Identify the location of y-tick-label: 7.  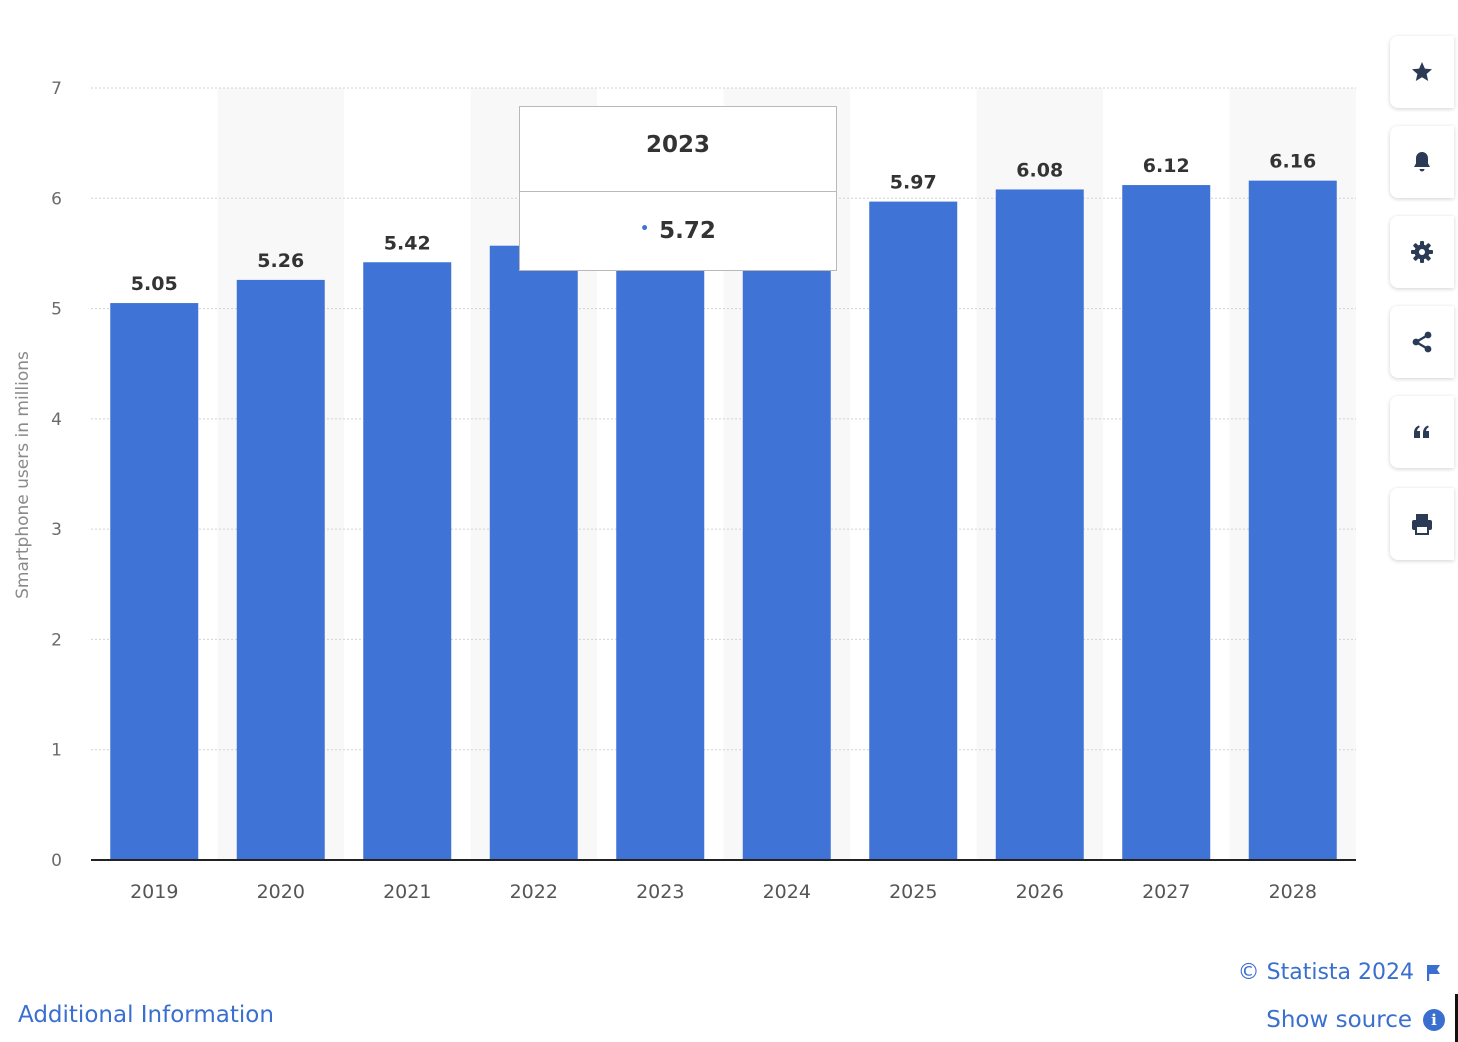
(56, 89).